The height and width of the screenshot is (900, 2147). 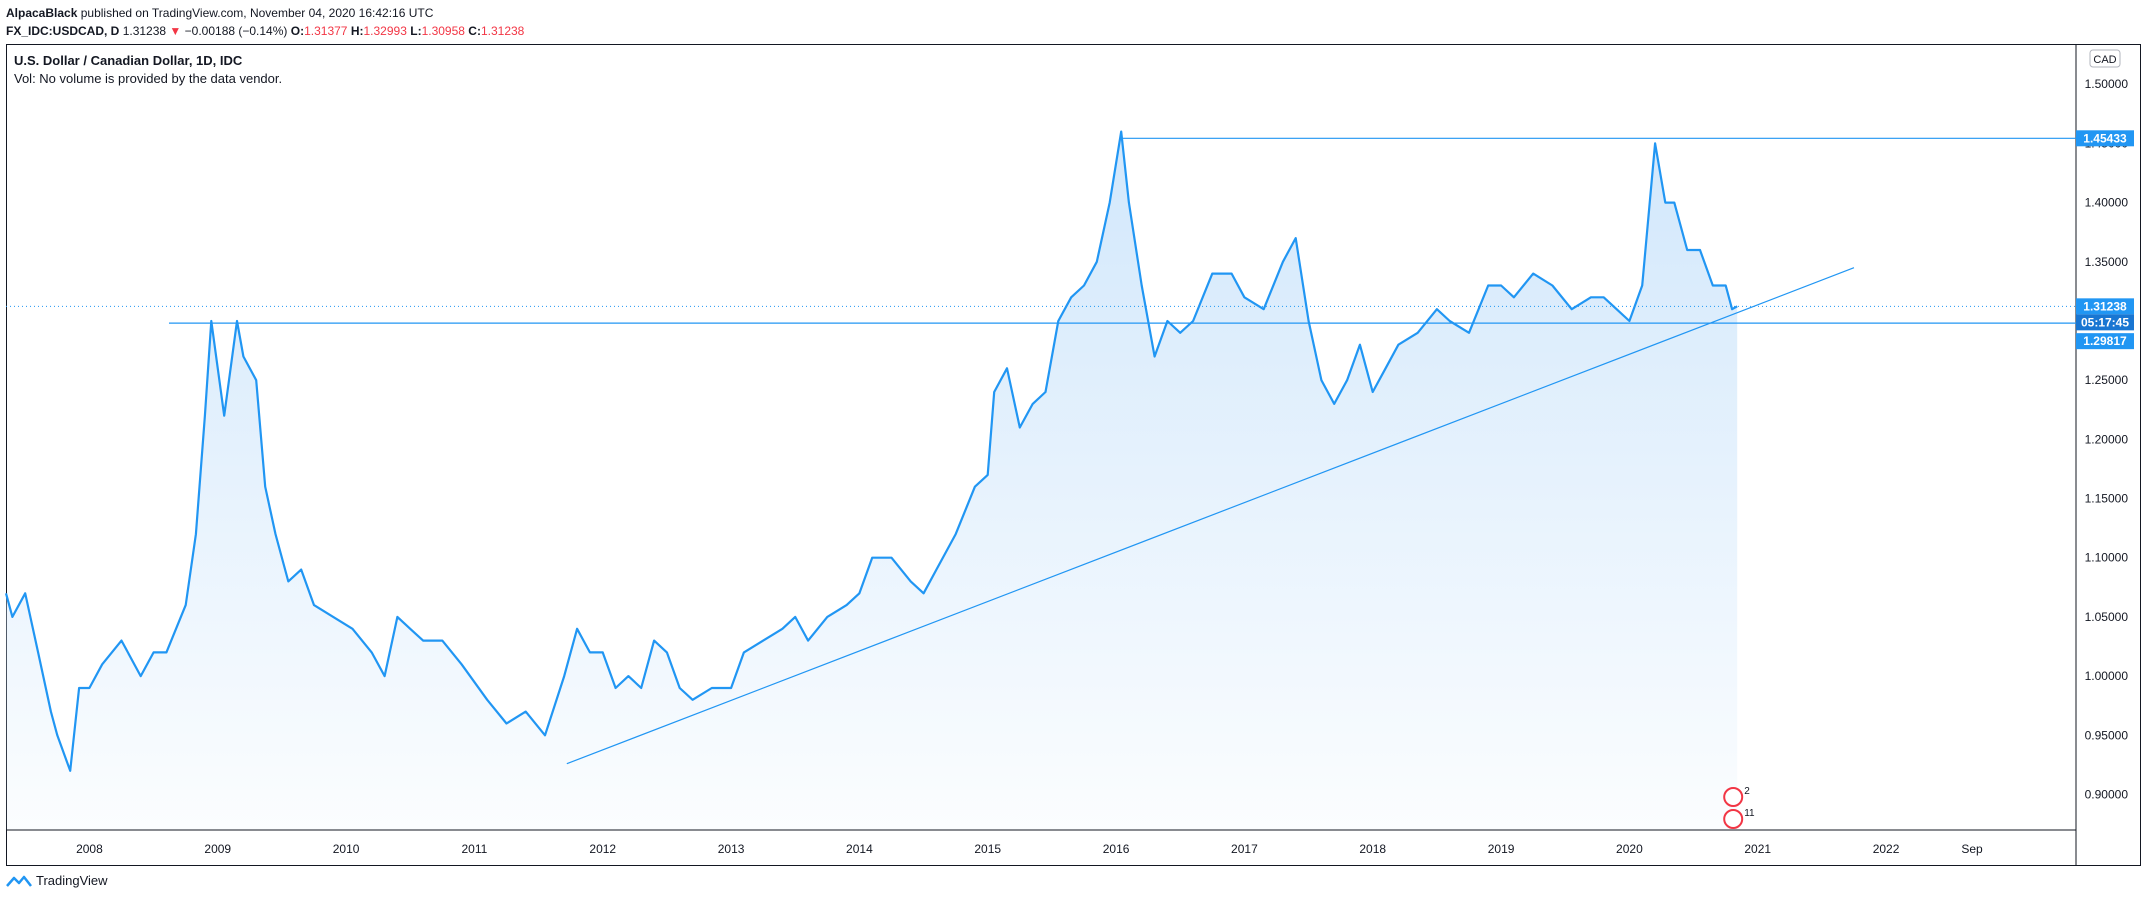 I want to click on y-tick-label: 1.25000, so click(x=2107, y=380).